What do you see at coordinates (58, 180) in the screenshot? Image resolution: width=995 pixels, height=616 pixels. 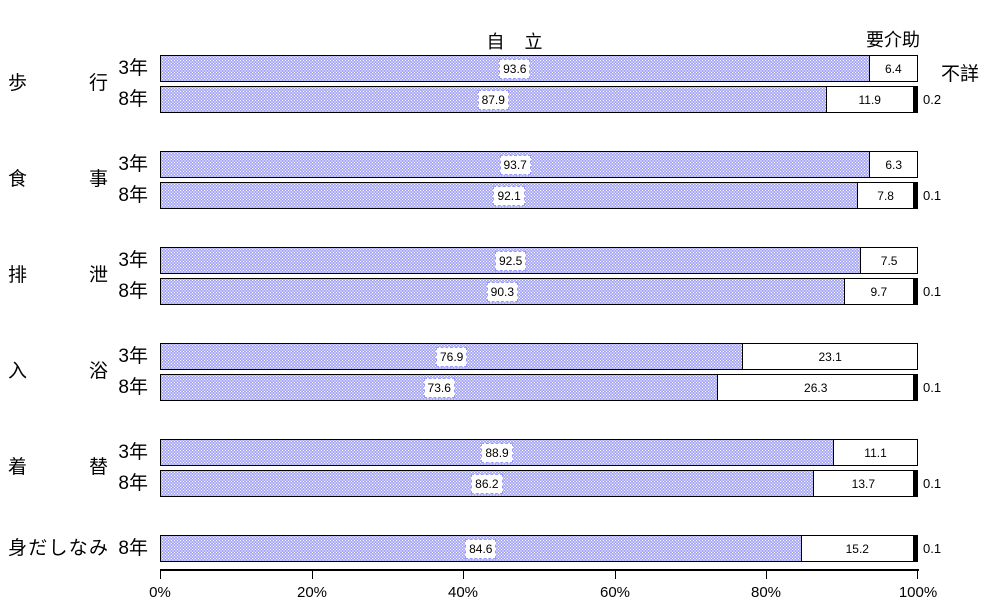 I see `category-label: 食事` at bounding box center [58, 180].